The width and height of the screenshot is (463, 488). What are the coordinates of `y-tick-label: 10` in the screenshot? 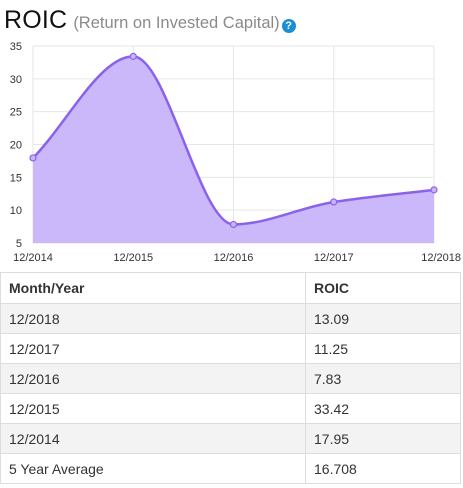 It's located at (16, 211).